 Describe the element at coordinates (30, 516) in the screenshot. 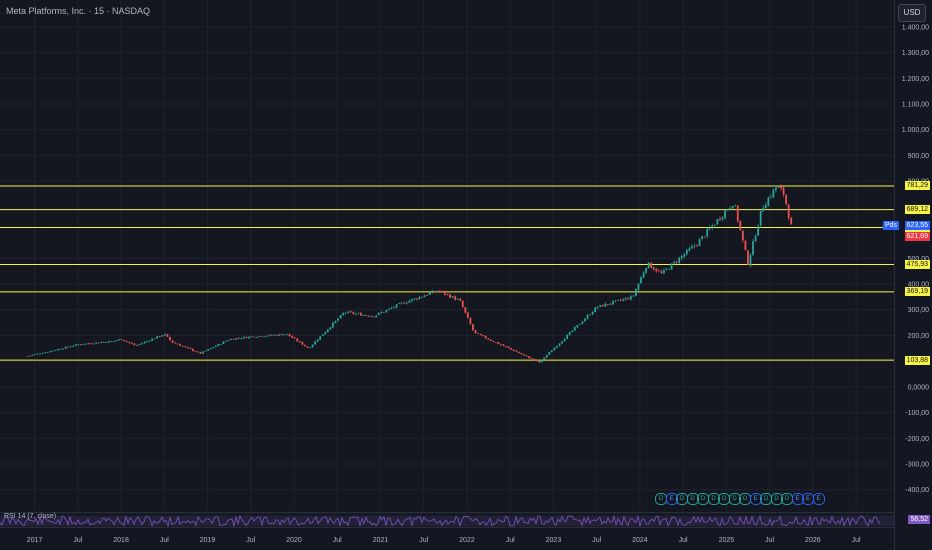

I see `rsi-legend: RSI 14 (7, close)` at that location.